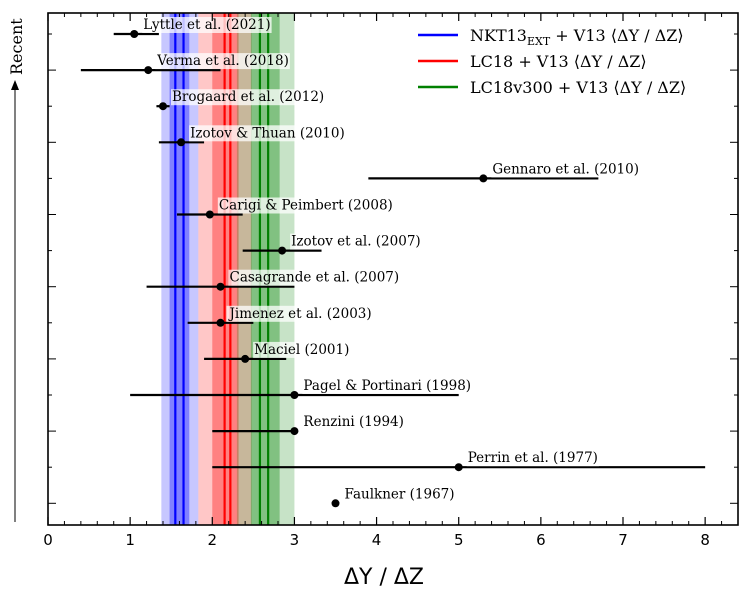 The image size is (747, 599). Describe the element at coordinates (577, 37) in the screenshot. I see `legend-label: NKT13EXT + V13 ⟨ΔY / ΔZ⟩` at that location.